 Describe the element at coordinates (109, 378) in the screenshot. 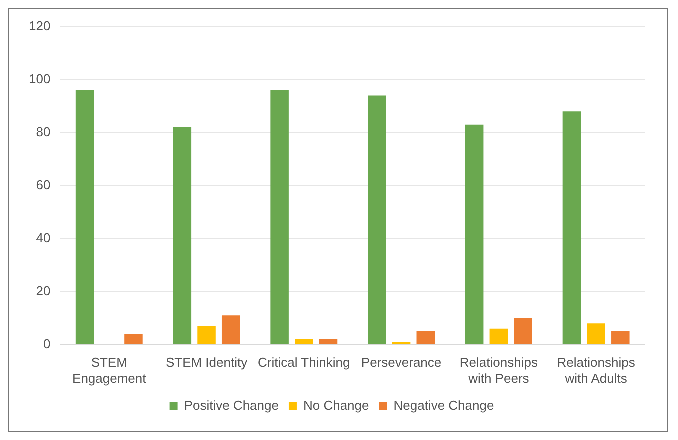

I see `category-label: Engagement` at that location.